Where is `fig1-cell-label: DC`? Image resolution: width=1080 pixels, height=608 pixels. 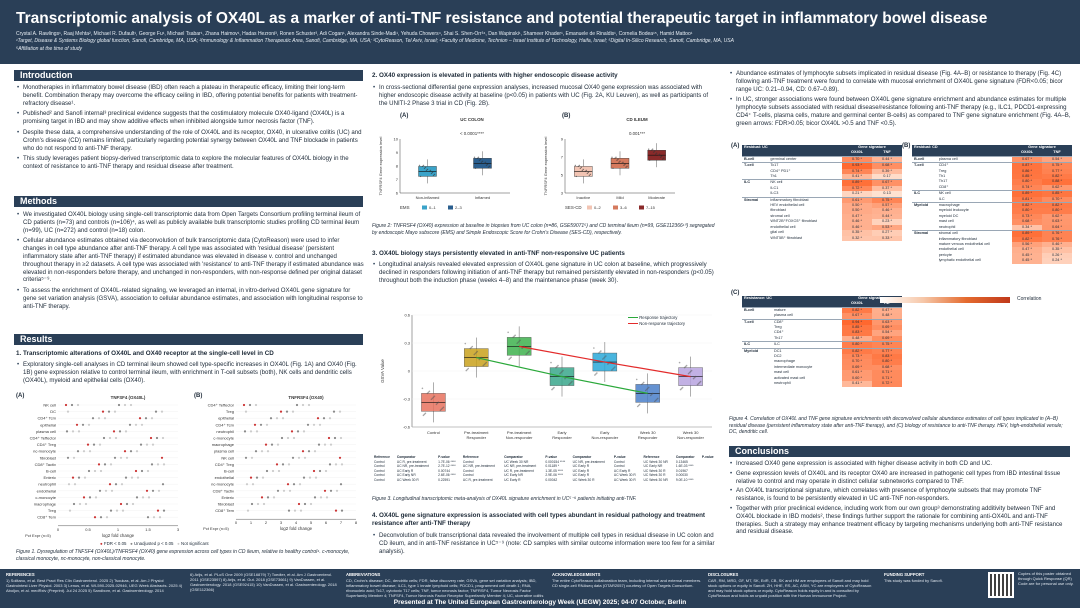
fig1-cell-label: DC is located at coordinates (53, 411).